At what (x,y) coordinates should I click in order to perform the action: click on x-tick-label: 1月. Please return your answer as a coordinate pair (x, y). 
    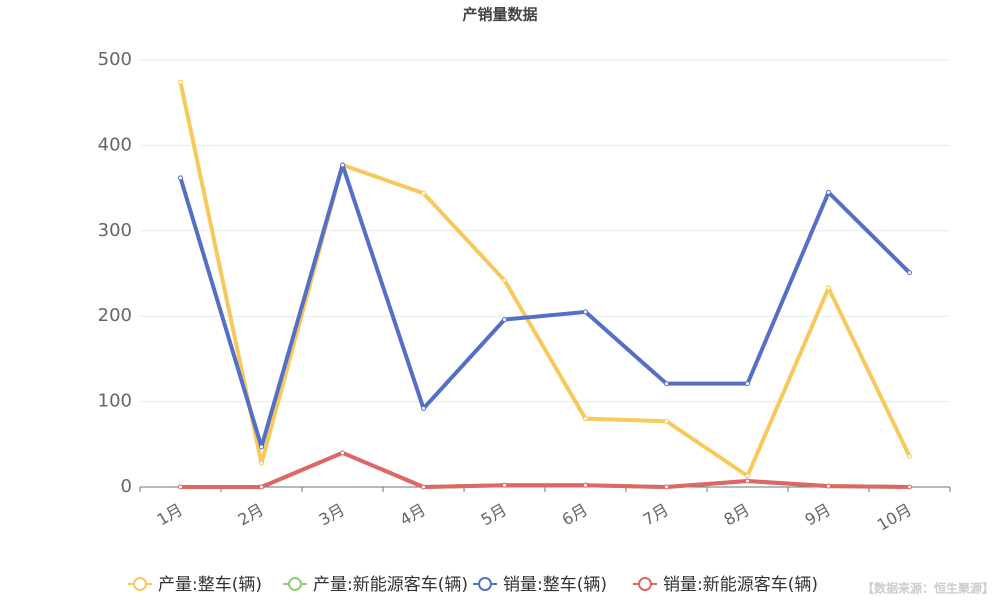
    Looking at the image, I should click on (170, 515).